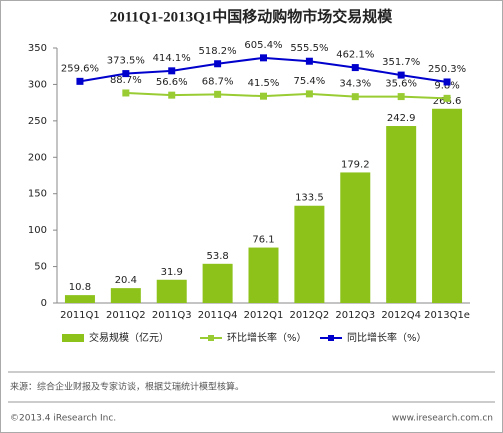 This screenshot has width=503, height=433. Describe the element at coordinates (310, 315) in the screenshot. I see `x-tick-label: 2012Q2` at that location.